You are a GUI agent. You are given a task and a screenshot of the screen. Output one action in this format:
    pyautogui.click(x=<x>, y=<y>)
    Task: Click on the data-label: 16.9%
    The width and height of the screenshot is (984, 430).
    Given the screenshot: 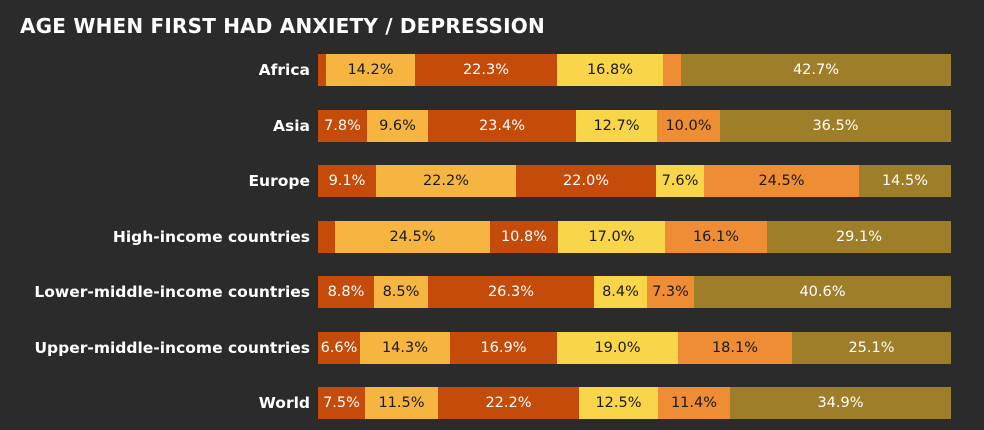 What is the action you would take?
    pyautogui.click(x=503, y=348)
    